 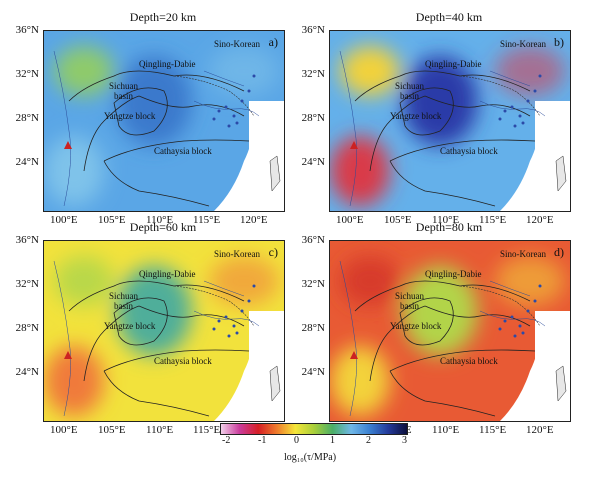 I want to click on colorbar-tick-label: 1, so click(x=332, y=440).